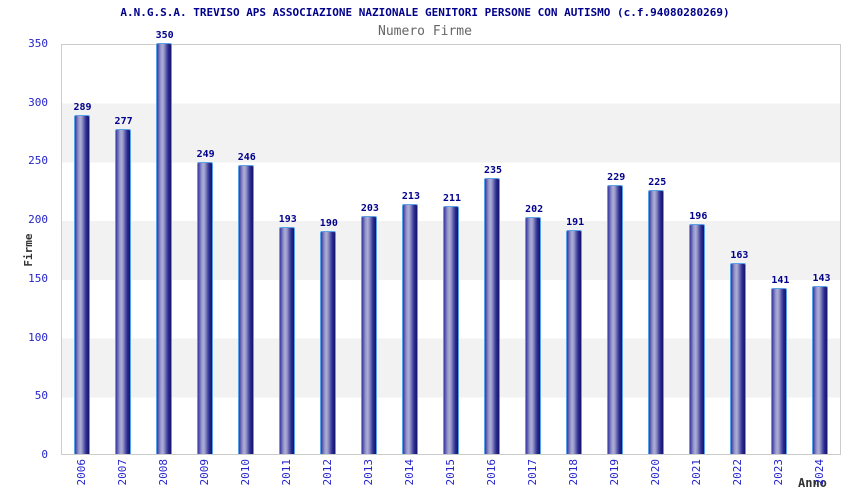  Describe the element at coordinates (41, 396) in the screenshot. I see `y-tick-label: 50` at that location.